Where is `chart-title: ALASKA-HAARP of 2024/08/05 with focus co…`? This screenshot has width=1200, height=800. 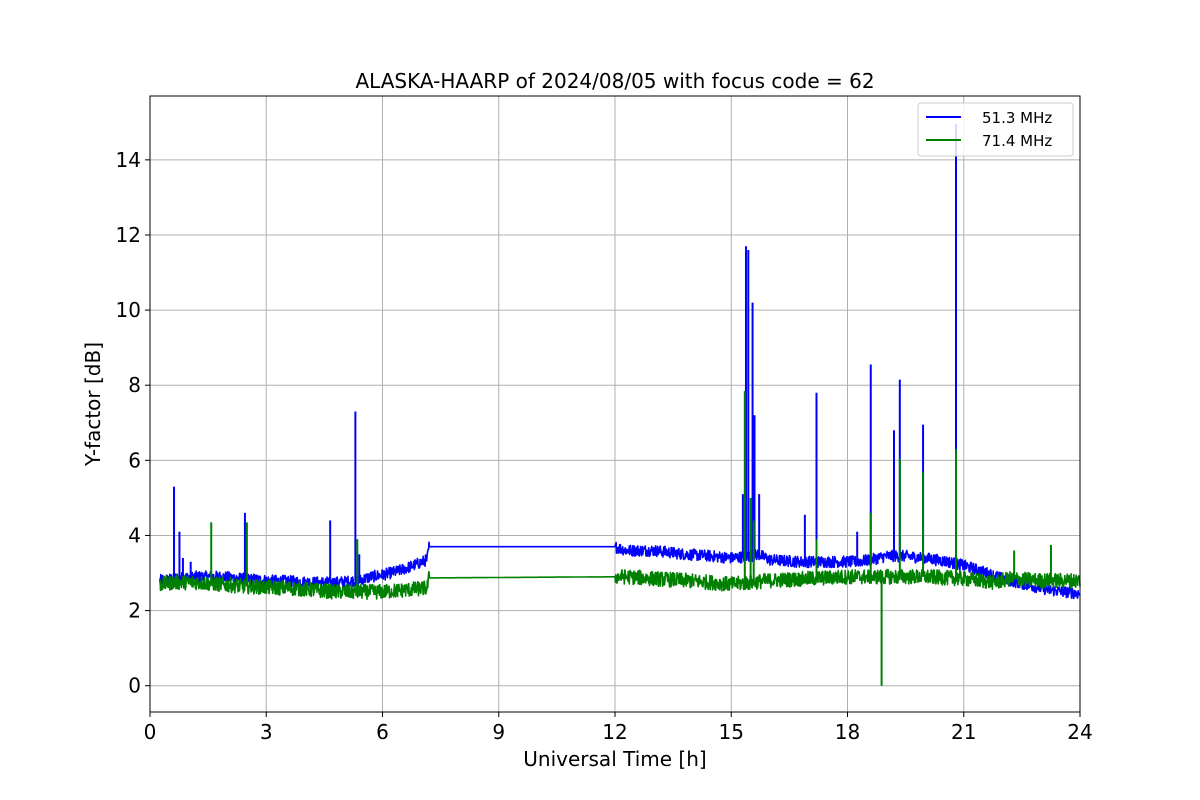
chart-title: ALASKA-HAARP of 2024/08/05 with focus co… is located at coordinates (614, 81).